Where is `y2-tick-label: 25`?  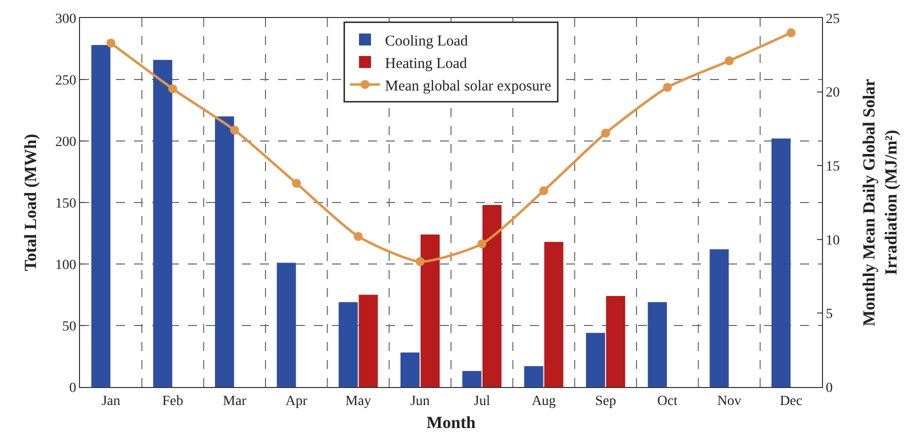 y2-tick-label: 25 is located at coordinates (833, 19).